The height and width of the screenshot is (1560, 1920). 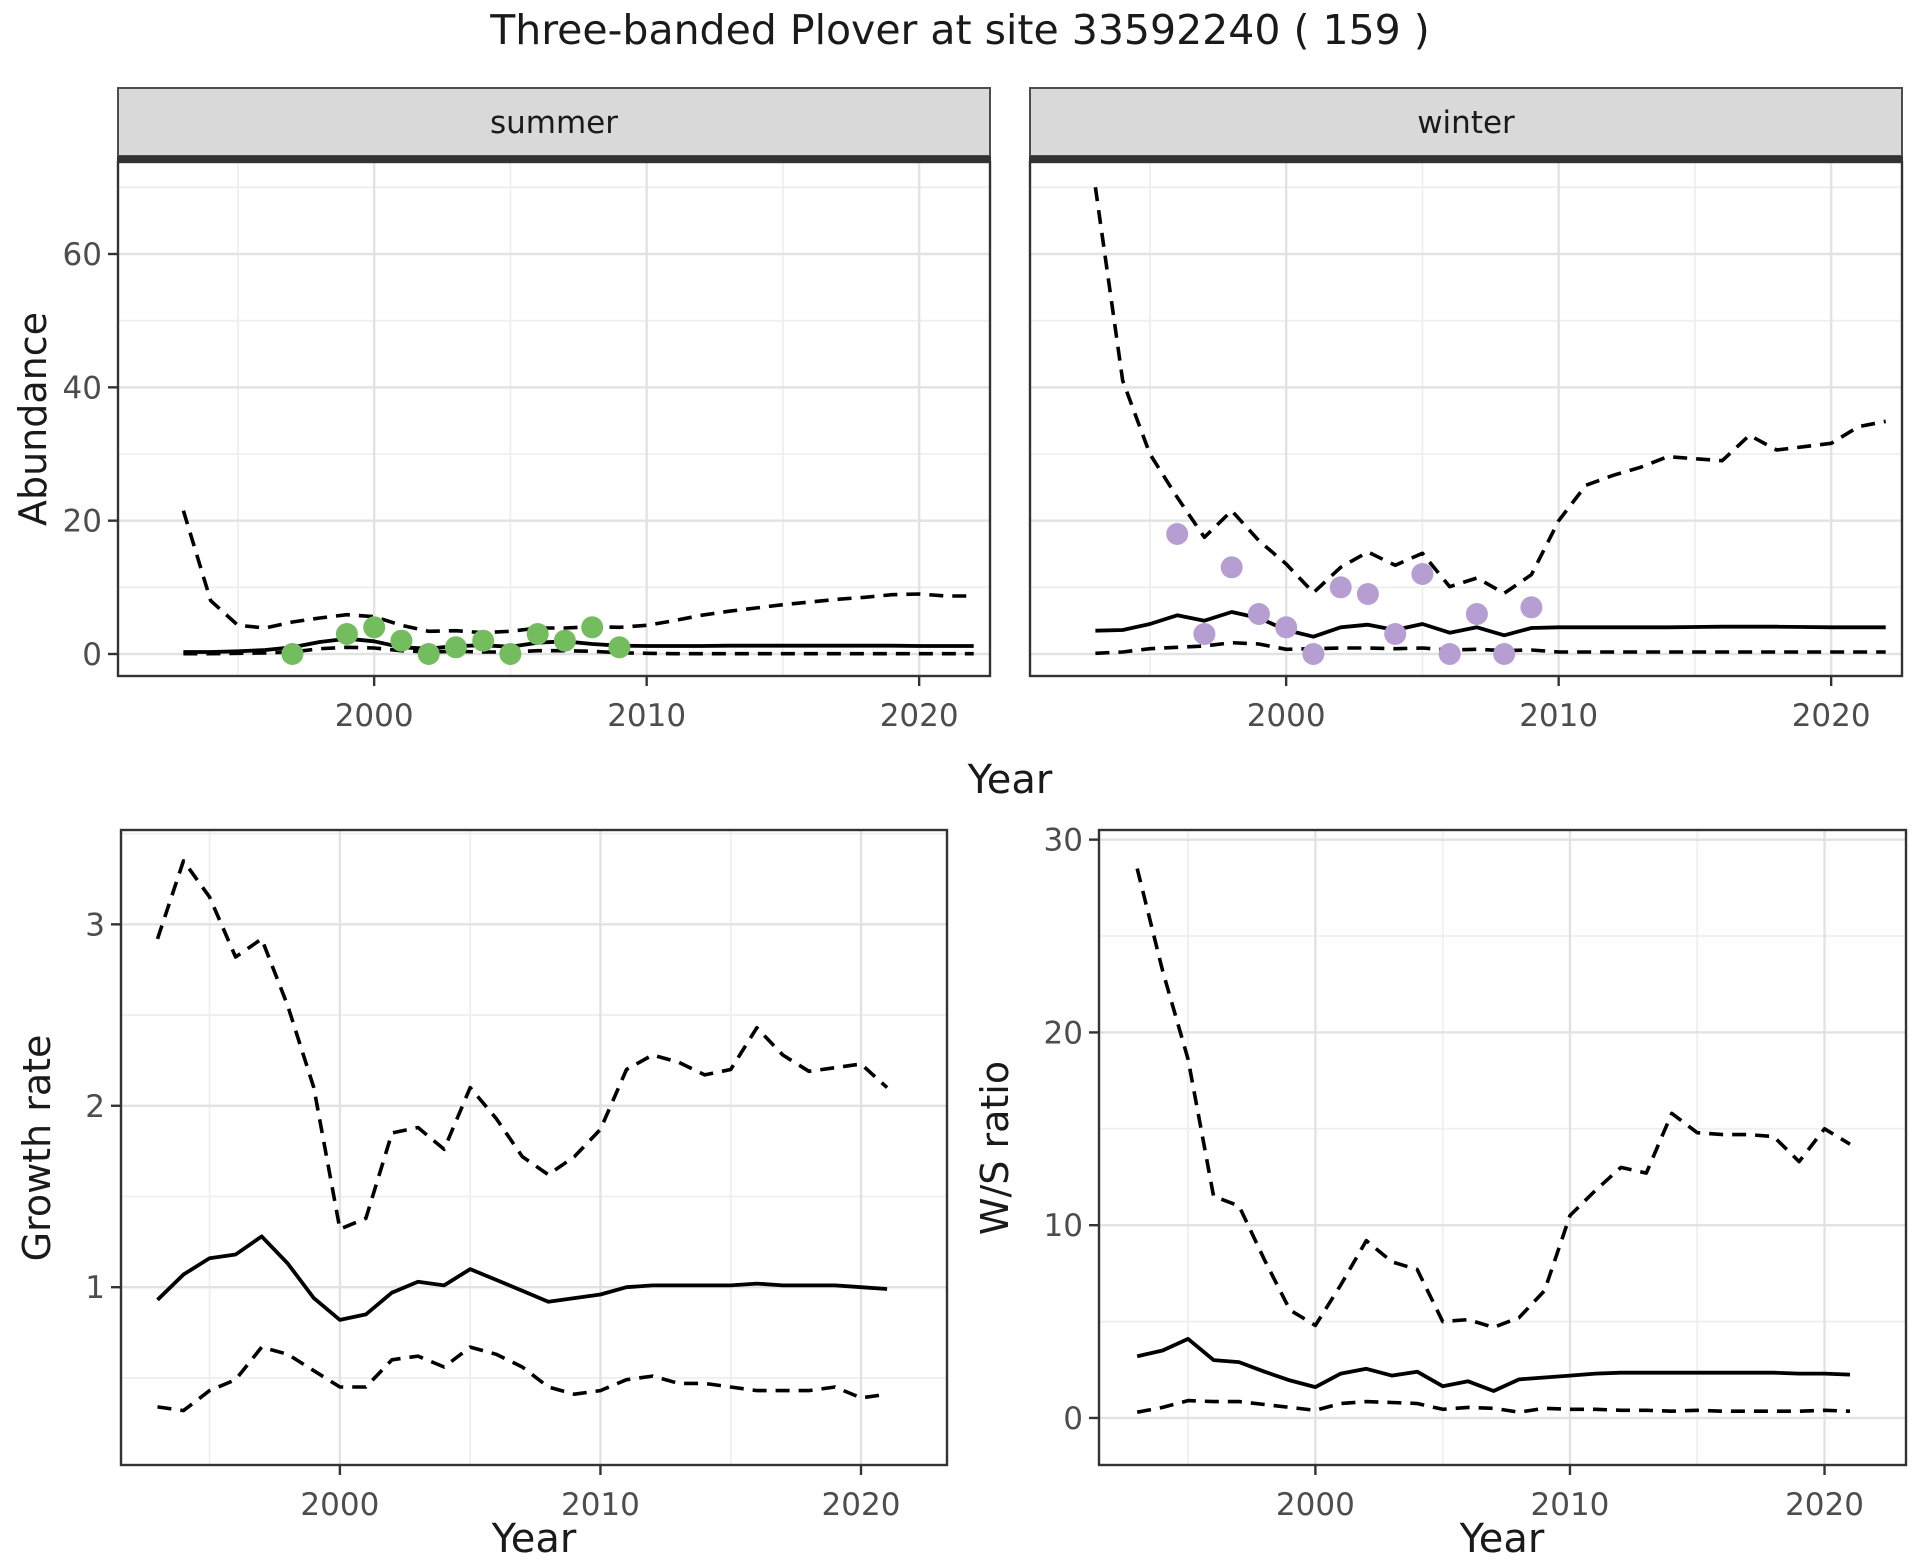 What do you see at coordinates (600, 1505) in the screenshot?
I see `growth-rate-xtick-label: 2010` at bounding box center [600, 1505].